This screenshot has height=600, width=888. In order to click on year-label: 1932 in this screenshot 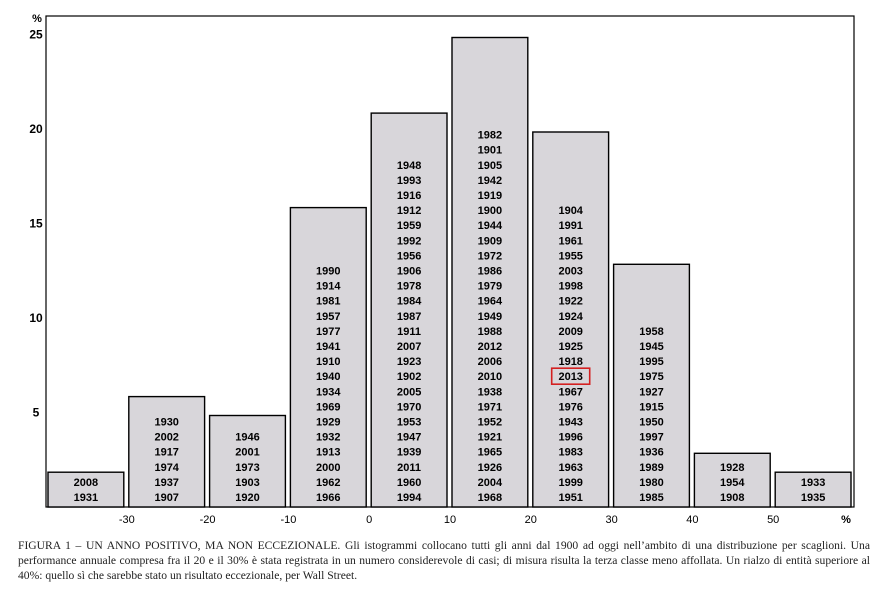, I will do `click(328, 438)`.